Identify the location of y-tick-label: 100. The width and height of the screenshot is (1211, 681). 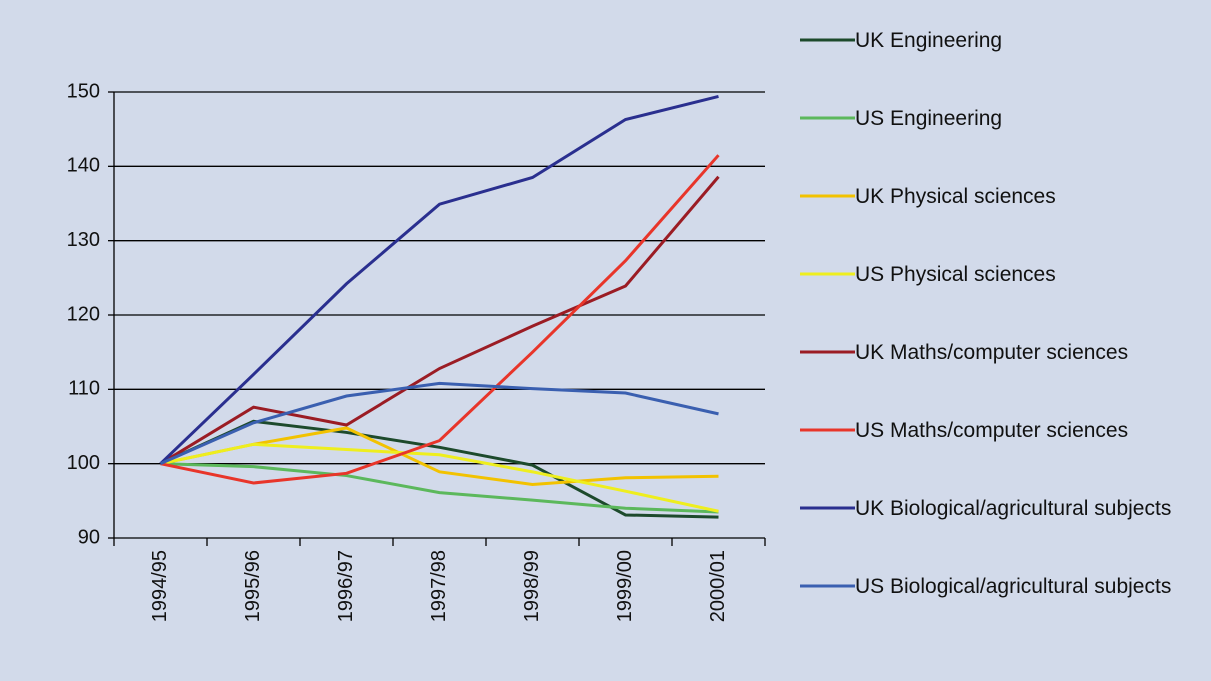
(83, 463).